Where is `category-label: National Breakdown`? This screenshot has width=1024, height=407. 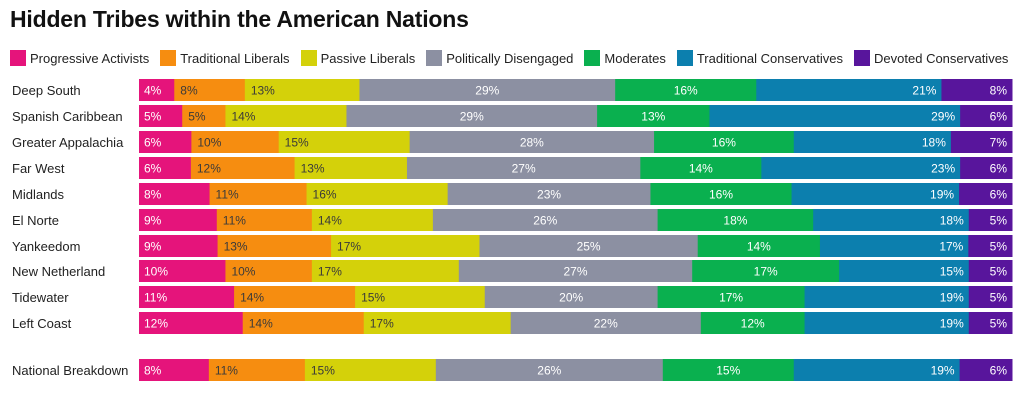
category-label: National Breakdown is located at coordinates (70, 370).